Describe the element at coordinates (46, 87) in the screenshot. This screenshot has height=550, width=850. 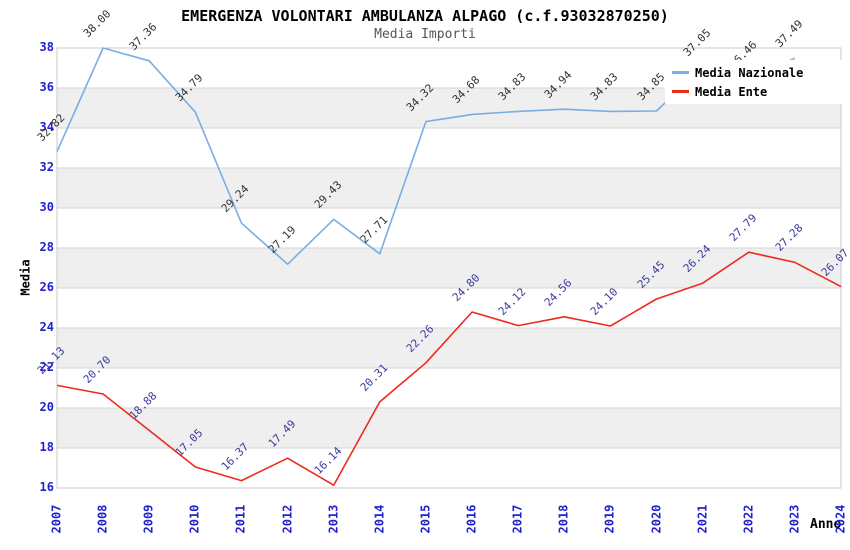
I see `y-tick-label: 36` at that location.